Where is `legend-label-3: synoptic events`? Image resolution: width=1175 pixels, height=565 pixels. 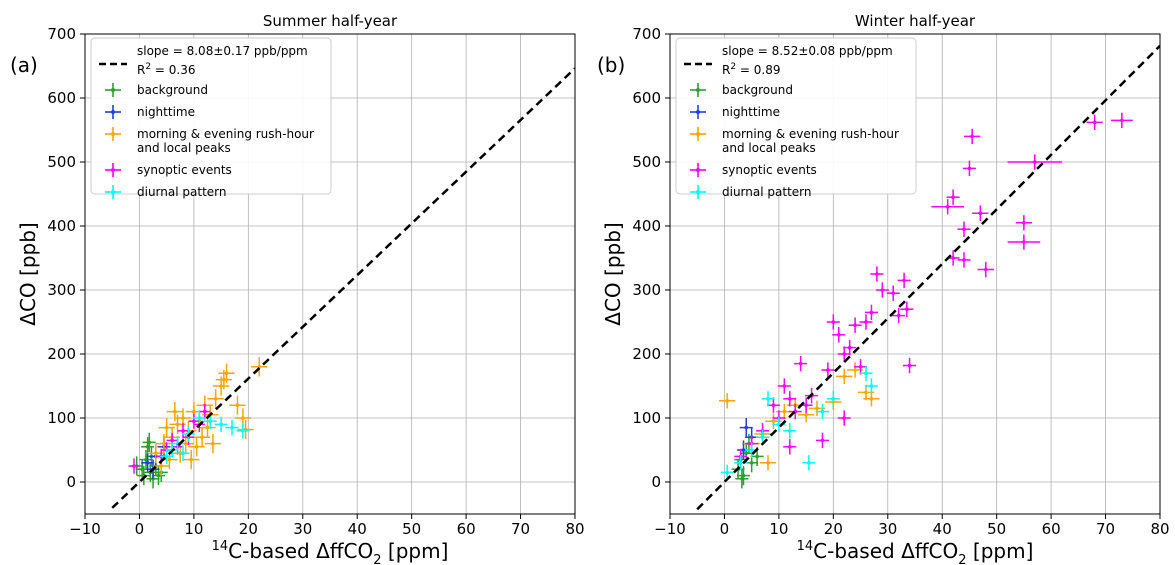
legend-label-3: synoptic events is located at coordinates (184, 170).